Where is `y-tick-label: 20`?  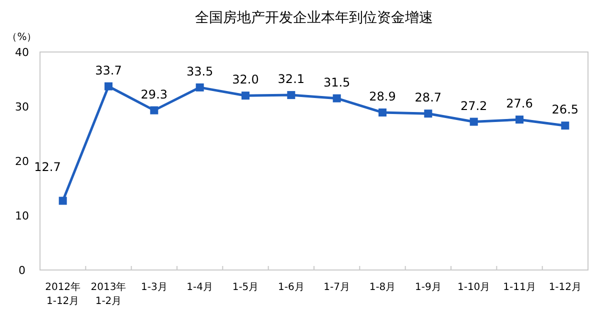
y-tick-label: 20 is located at coordinates (22, 161).